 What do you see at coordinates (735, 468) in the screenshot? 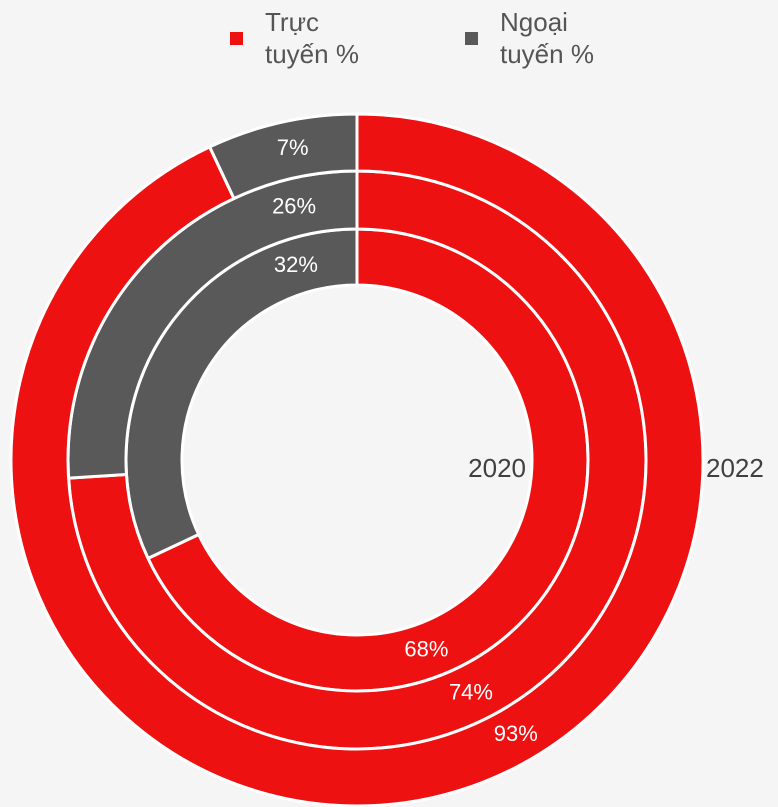
I see `ring-label: 2022` at bounding box center [735, 468].